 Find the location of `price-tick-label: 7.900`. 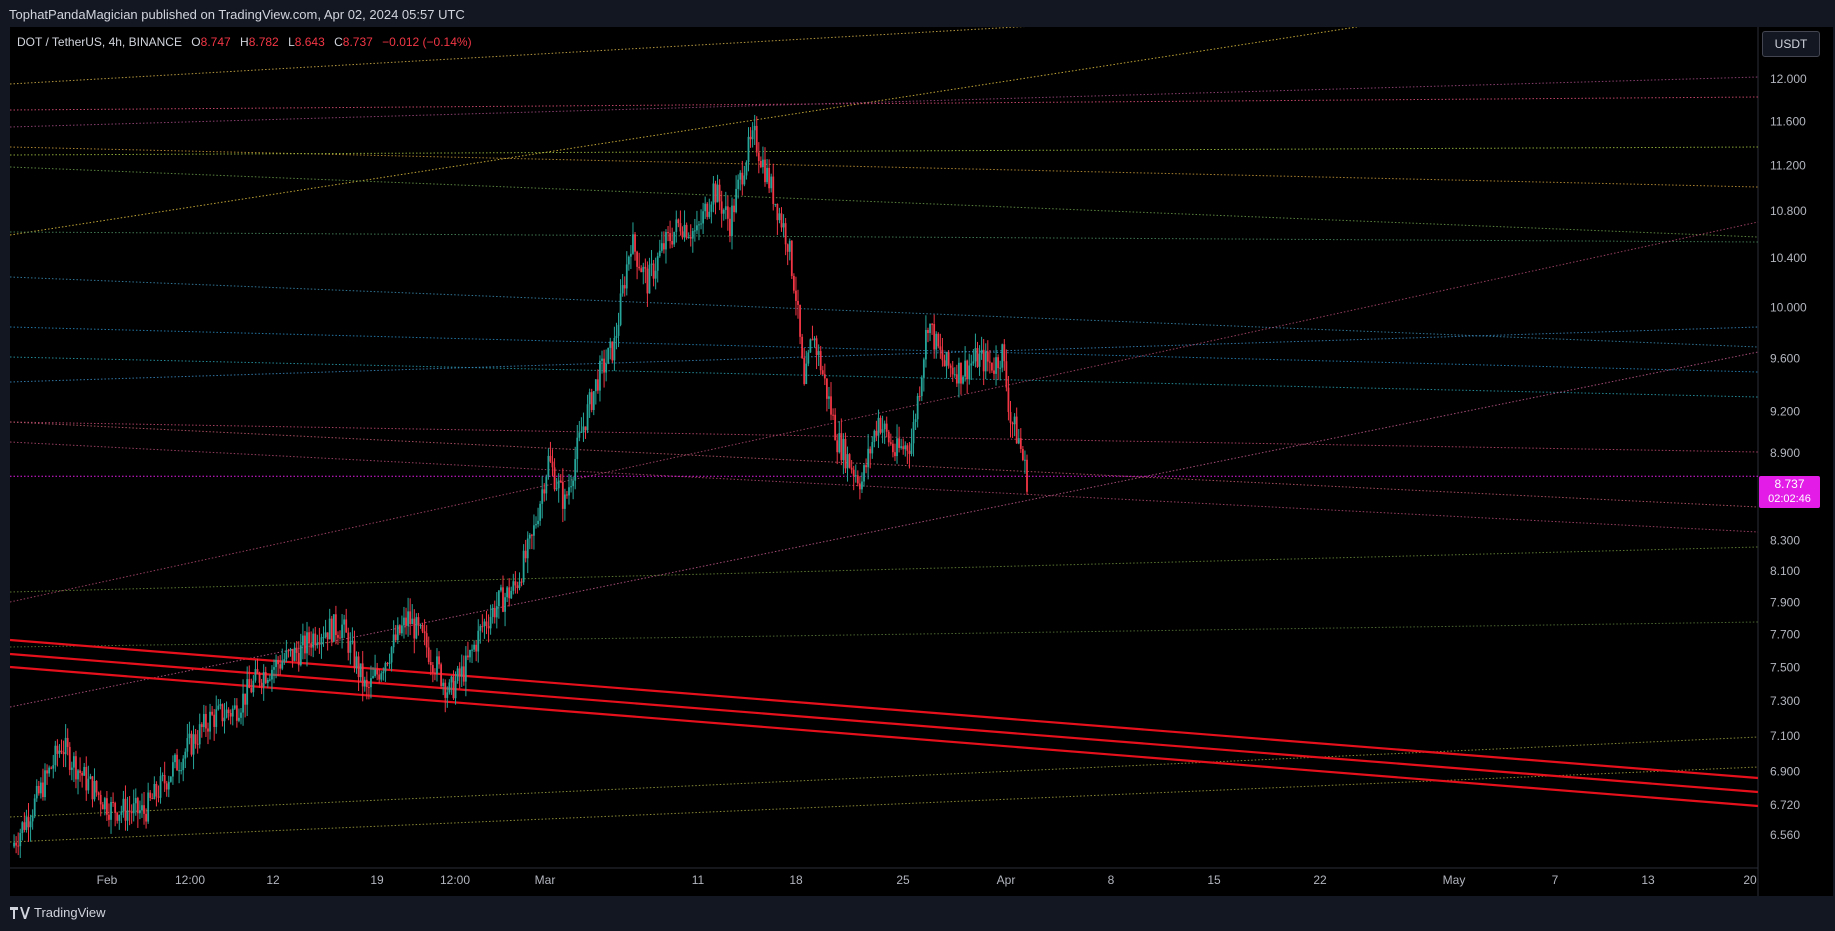

price-tick-label: 7.900 is located at coordinates (1785, 602).